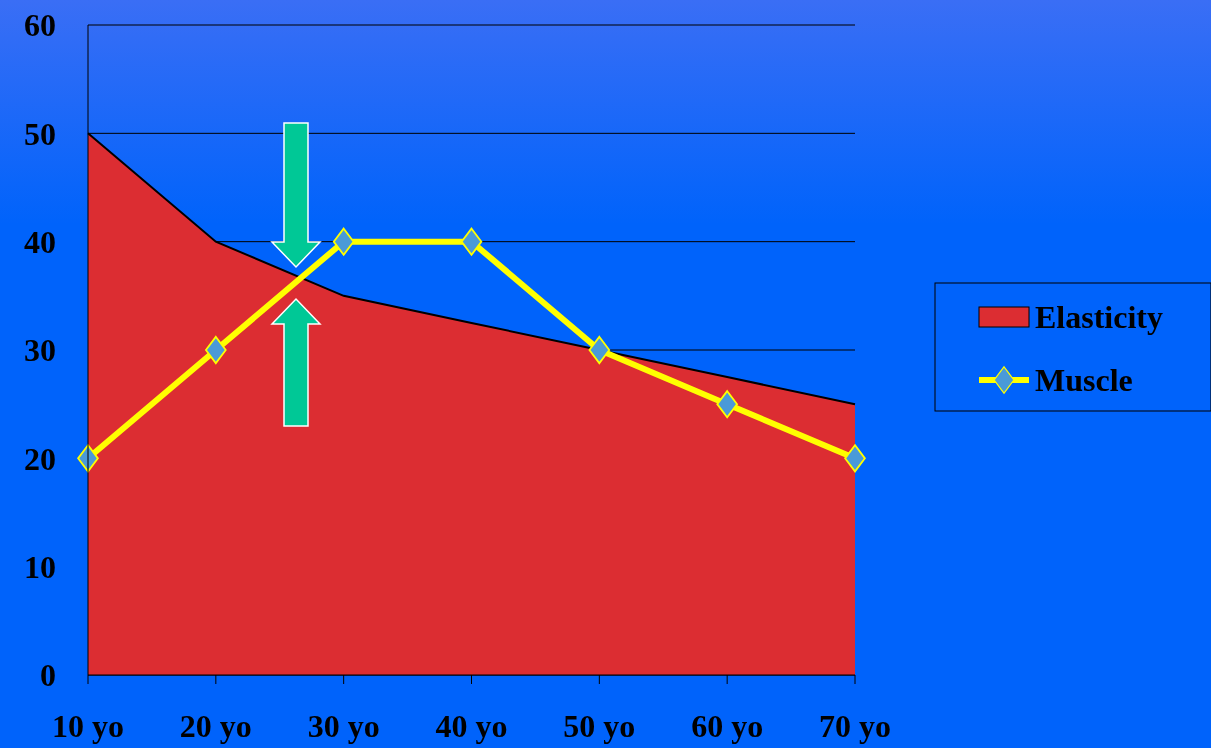  What do you see at coordinates (40, 350) in the screenshot?
I see `y-tick-label: 30` at bounding box center [40, 350].